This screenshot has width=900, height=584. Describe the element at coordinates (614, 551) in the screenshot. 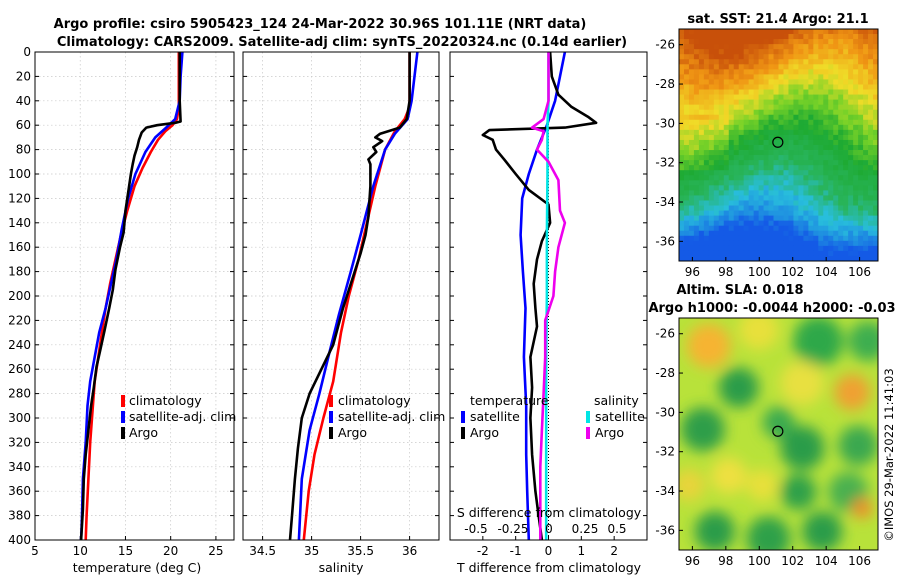

I see `x-tick-label: 2` at that location.